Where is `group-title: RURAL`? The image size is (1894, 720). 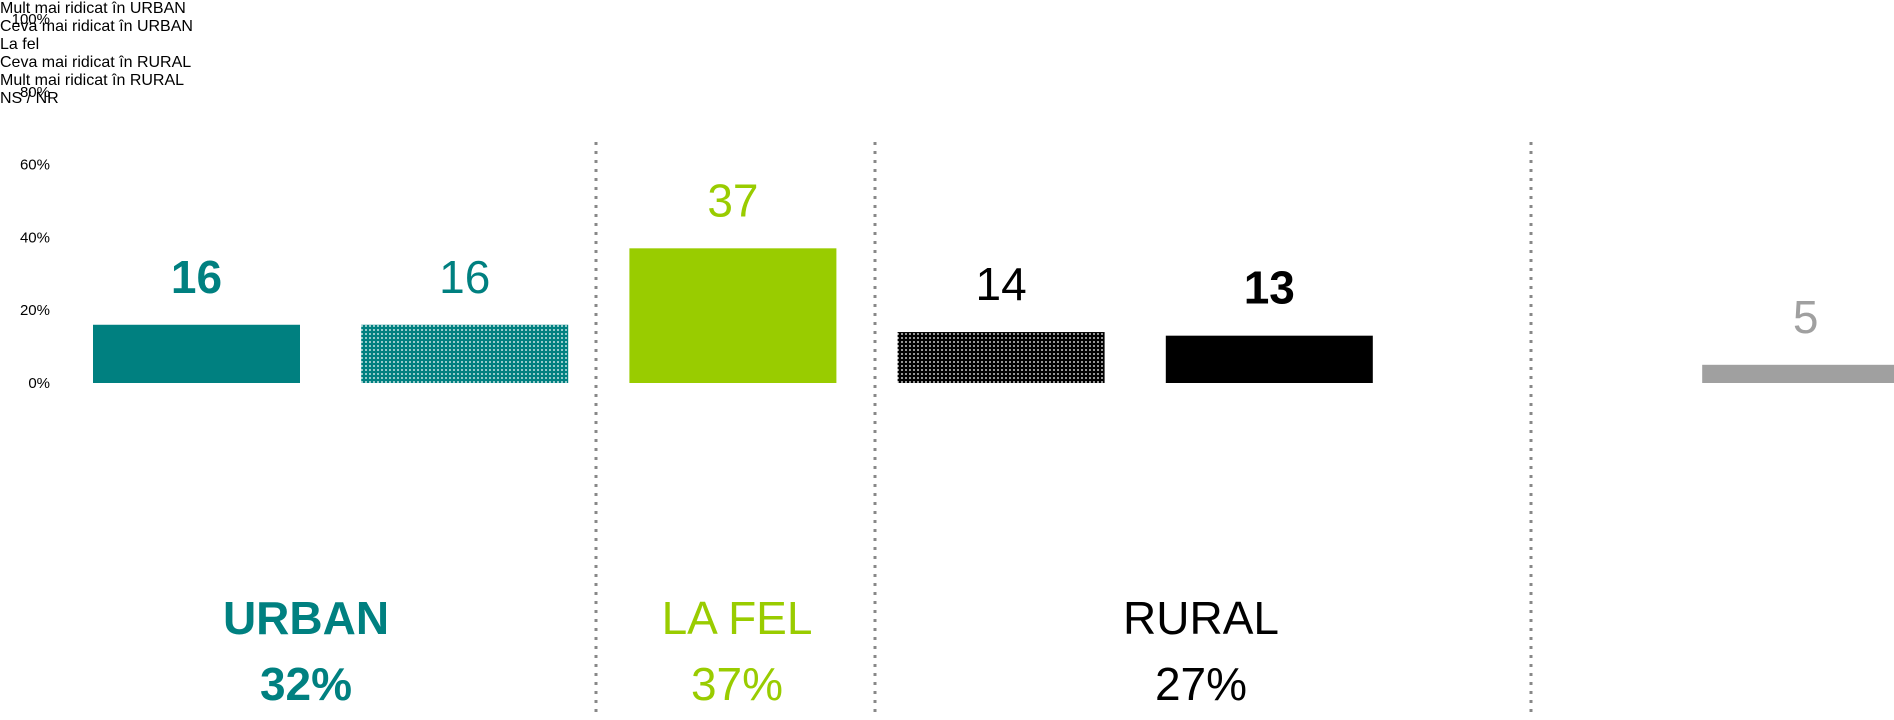 group-title: RURAL is located at coordinates (1201, 618).